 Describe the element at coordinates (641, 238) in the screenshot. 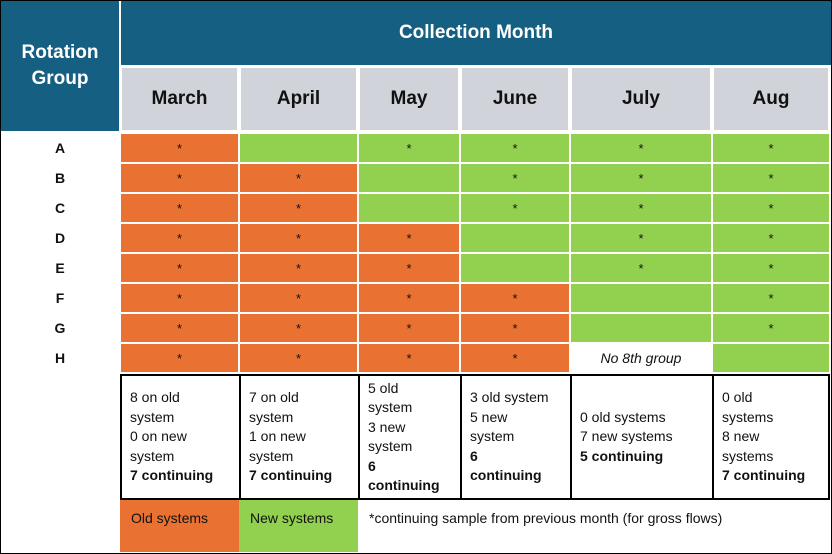

I see `cell-d-july: *` at that location.